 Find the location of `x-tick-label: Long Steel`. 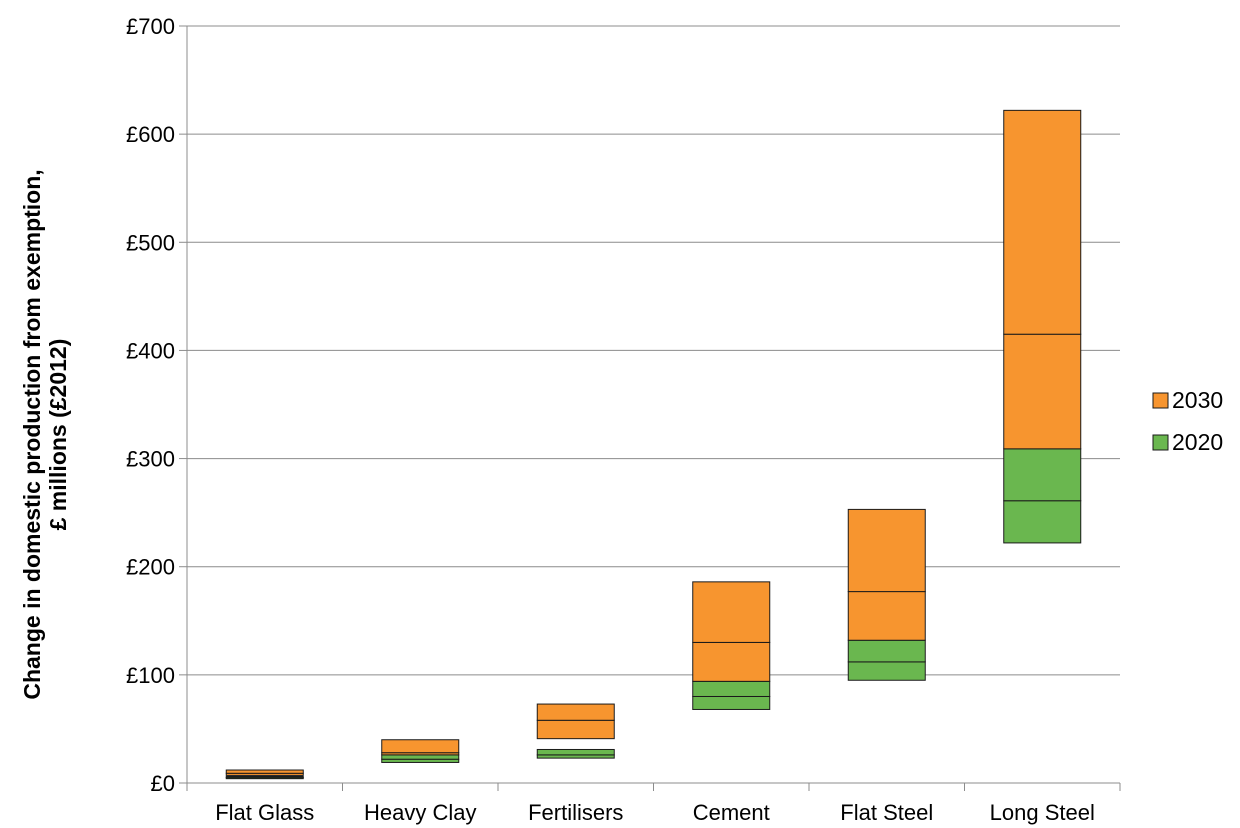

x-tick-label: Long Steel is located at coordinates (1042, 812).